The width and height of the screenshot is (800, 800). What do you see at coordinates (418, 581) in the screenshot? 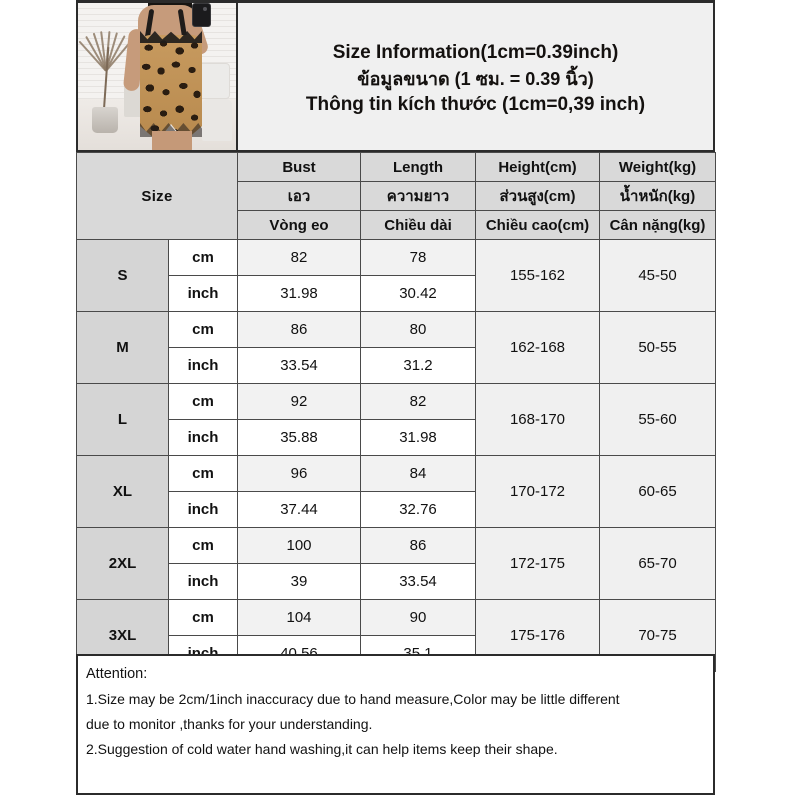
I see `length-inch-2XL: 33.54` at bounding box center [418, 581].